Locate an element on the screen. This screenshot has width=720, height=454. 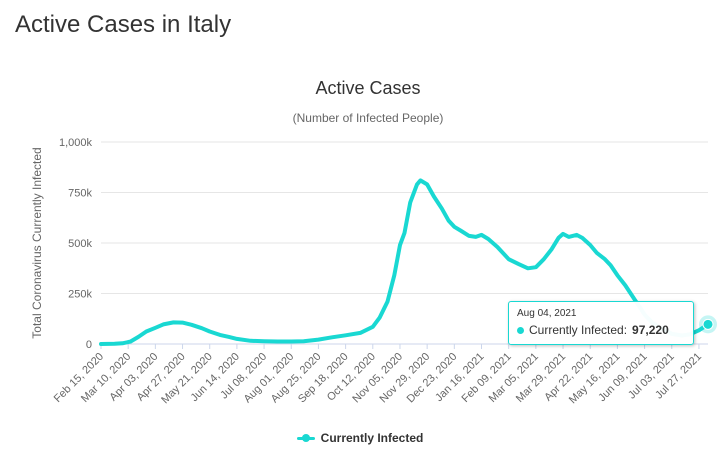
y-tick-label: 1,000k is located at coordinates (76, 143).